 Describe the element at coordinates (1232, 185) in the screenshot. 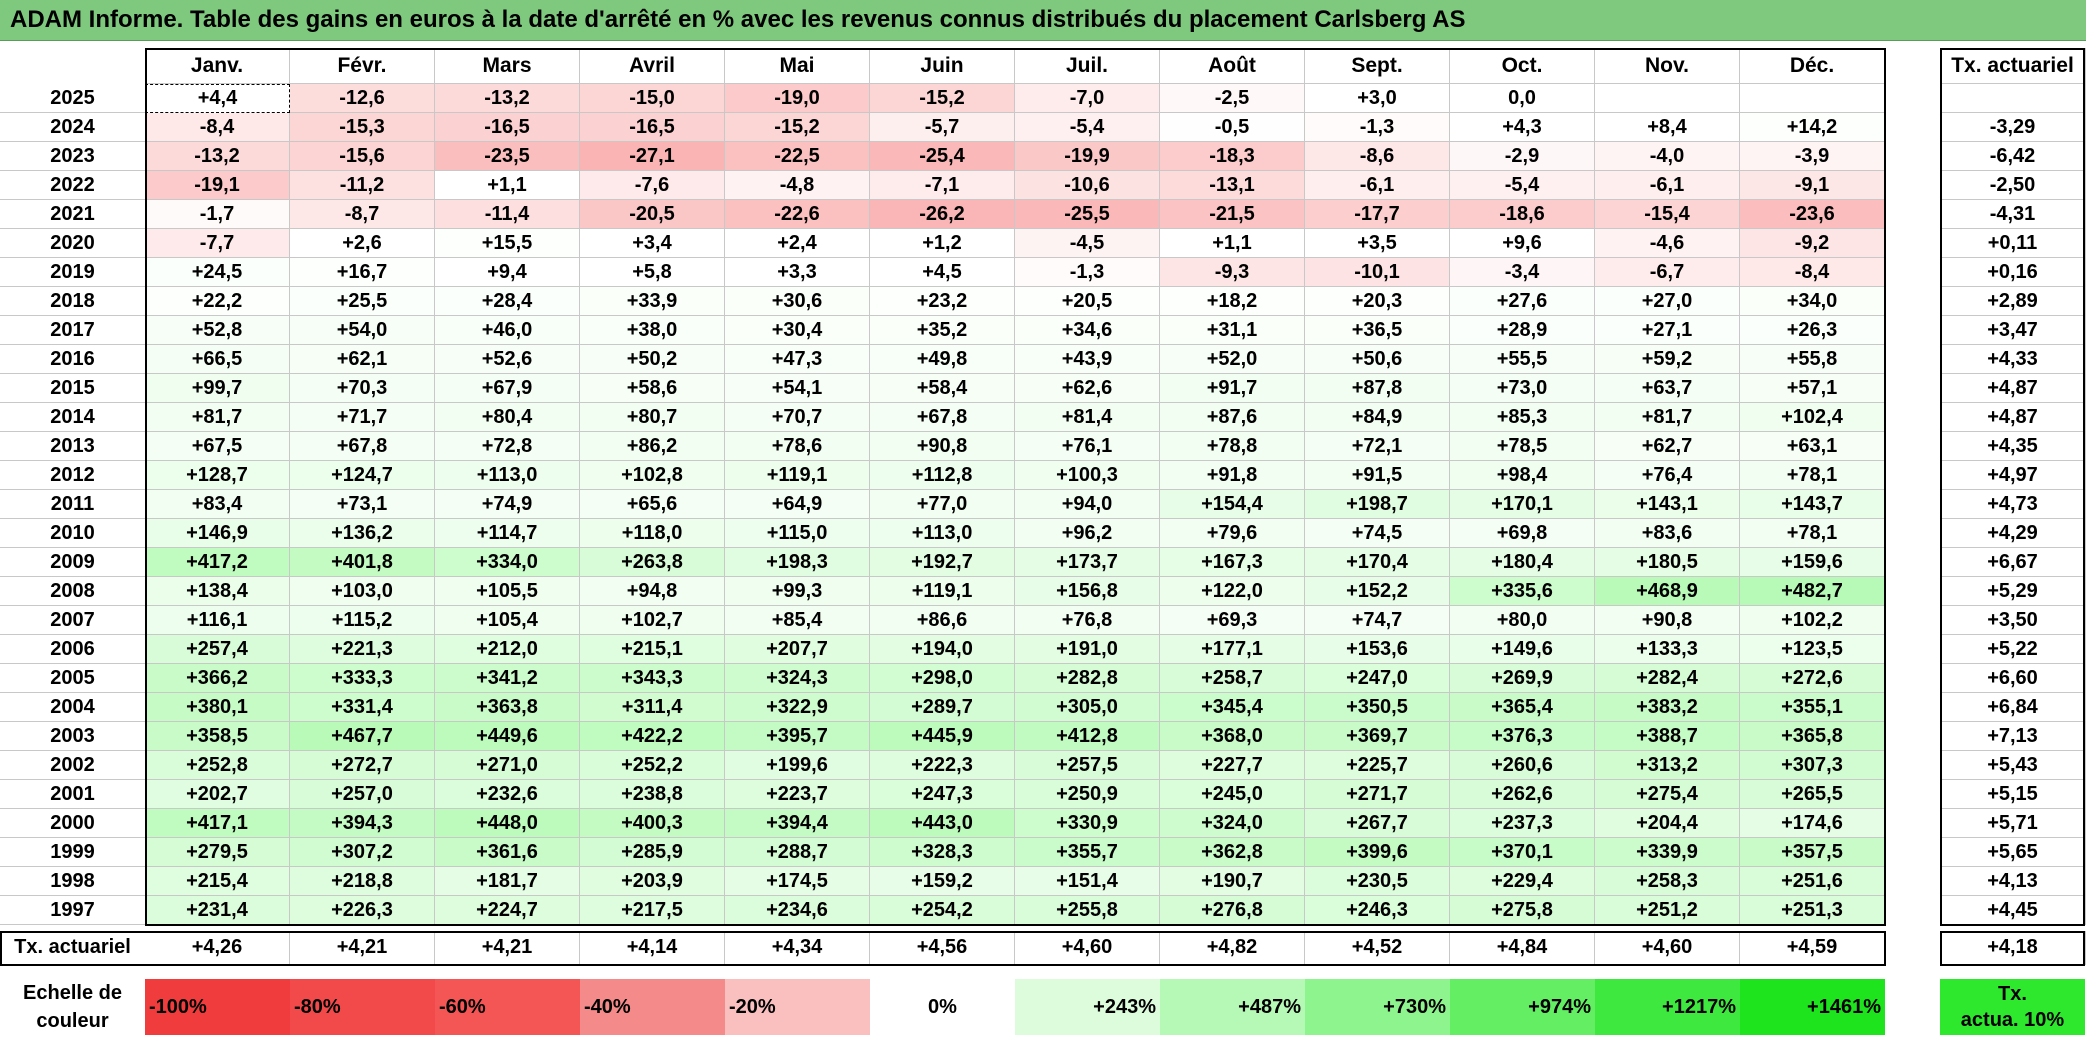

I see `gain-cell: -13,1` at that location.